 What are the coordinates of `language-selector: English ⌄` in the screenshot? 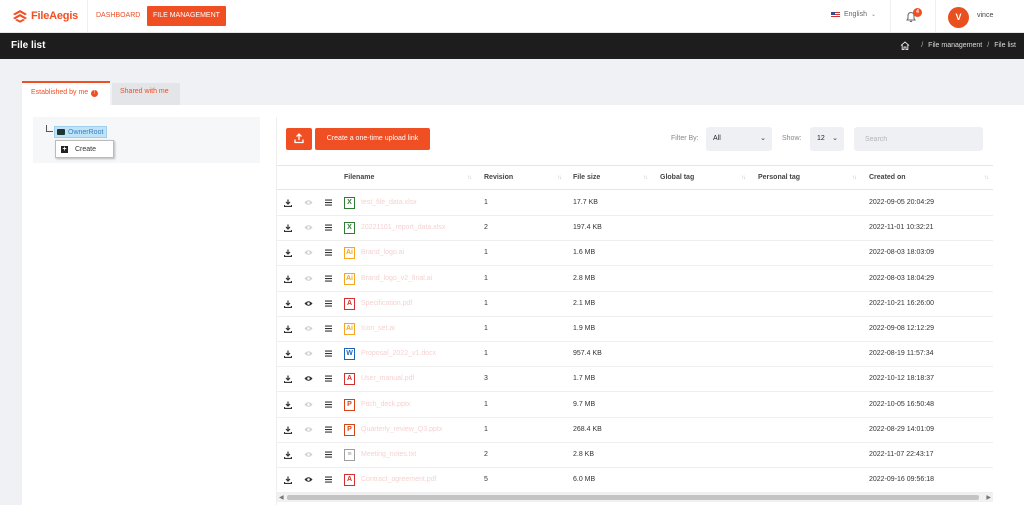 It's located at (853, 14).